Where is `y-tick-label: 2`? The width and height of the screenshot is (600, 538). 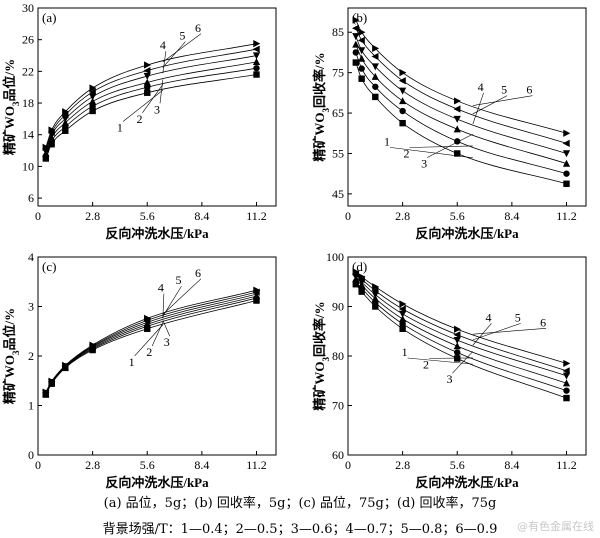
y-tick-label: 2 is located at coordinates (31, 356).